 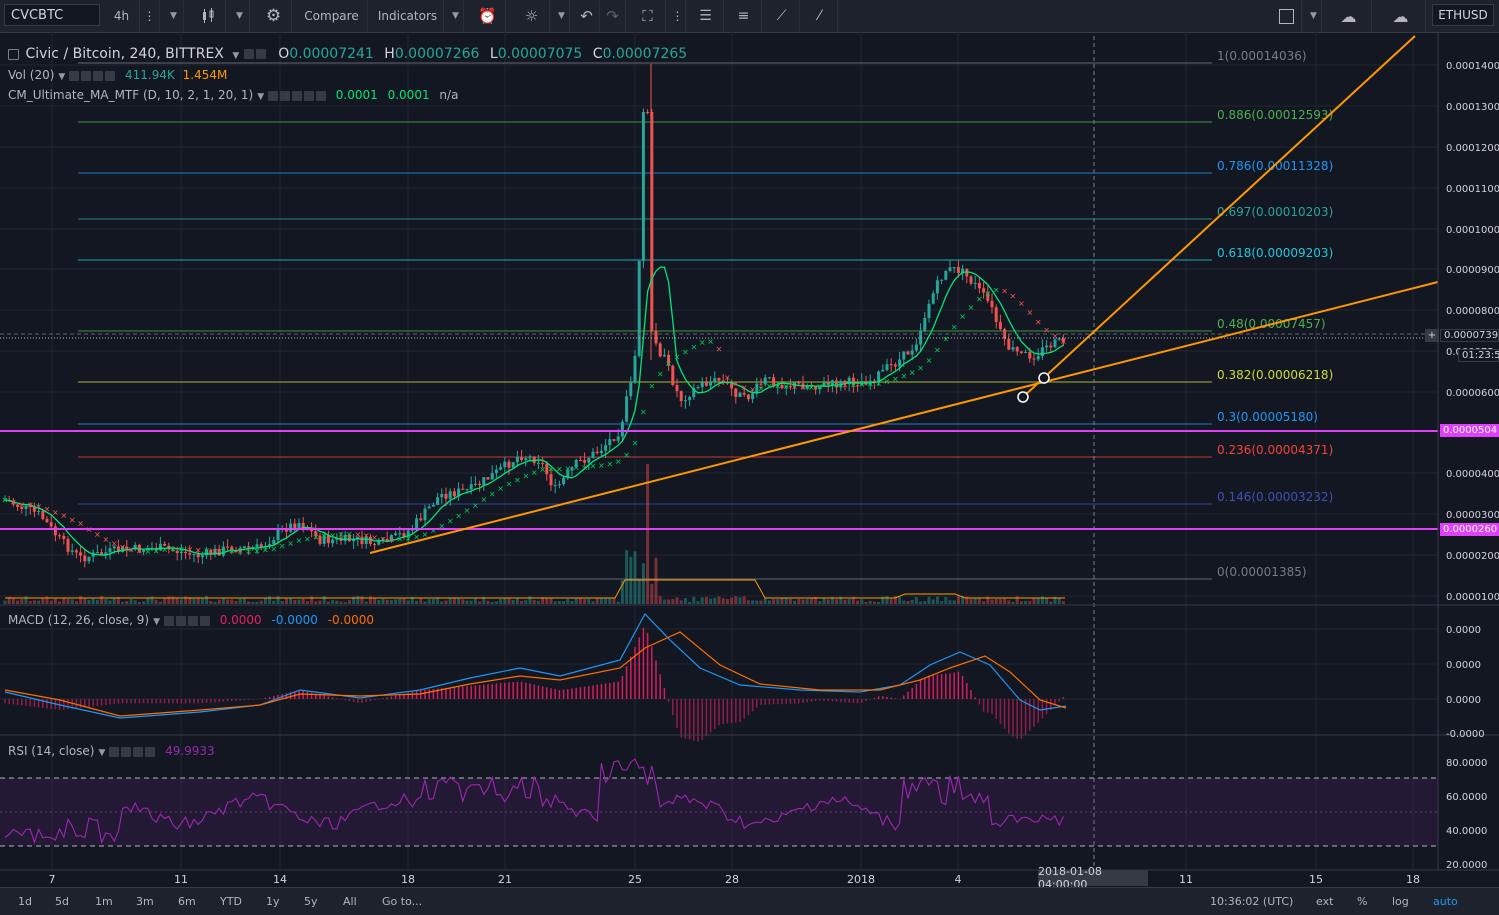 What do you see at coordinates (1349, 16) in the screenshot?
I see `cloud-download-icon: ☁` at bounding box center [1349, 16].